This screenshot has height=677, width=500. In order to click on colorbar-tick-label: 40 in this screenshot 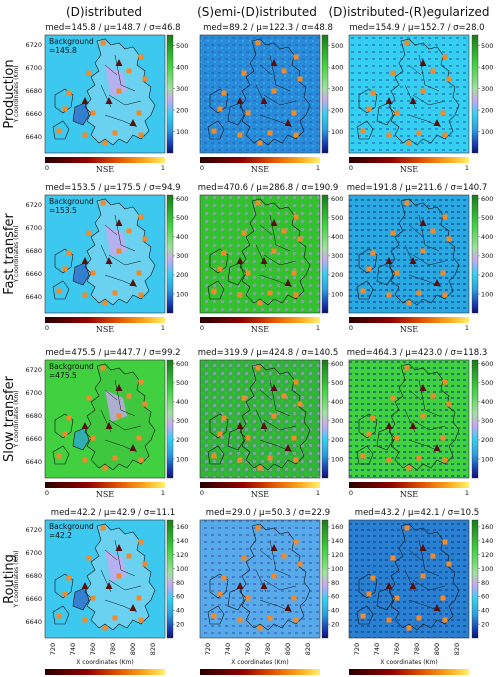, I will do `click(335, 611)`.